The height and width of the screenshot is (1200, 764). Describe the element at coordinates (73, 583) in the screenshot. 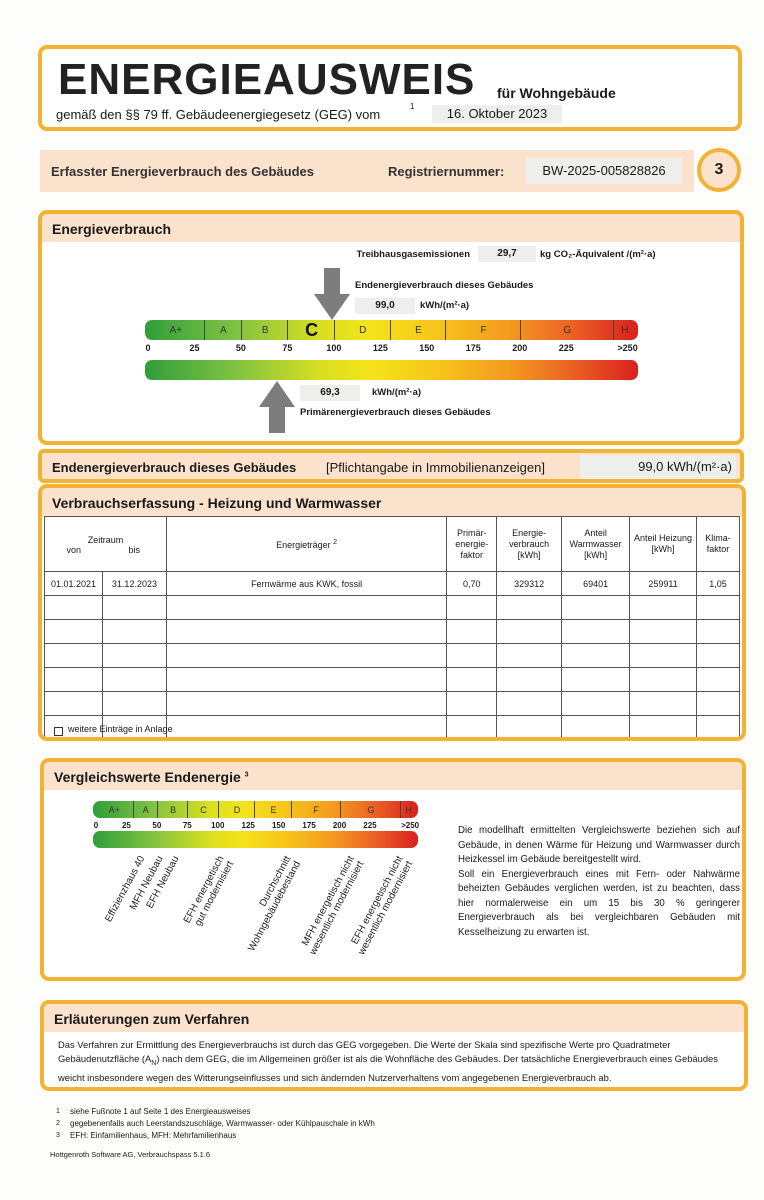

I see `table-cell: 01.01.2021` at that location.